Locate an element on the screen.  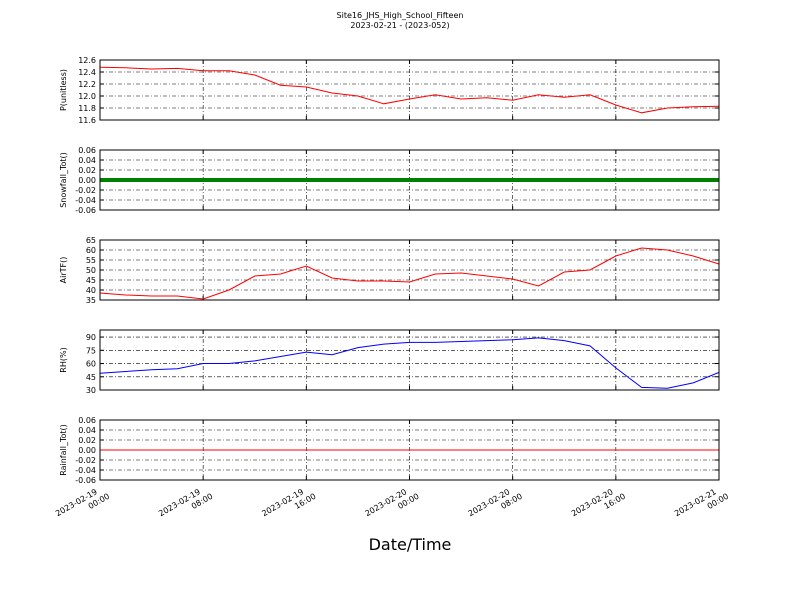
x-tick-label: 2023-02-19 16:00 is located at coordinates (288, 505).